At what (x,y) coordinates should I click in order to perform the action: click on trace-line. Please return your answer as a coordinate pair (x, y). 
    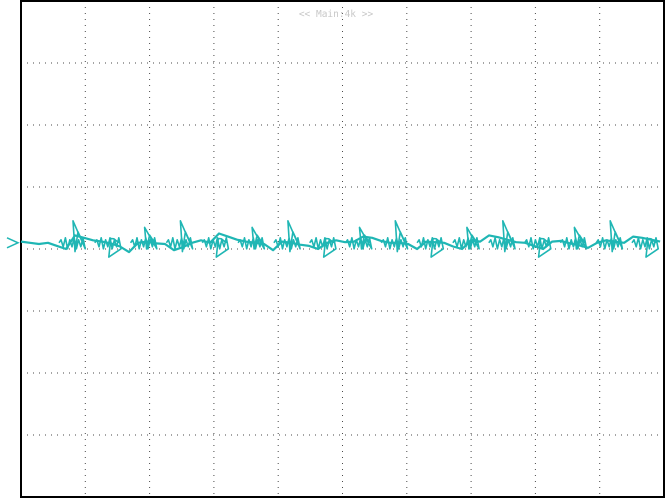
    Looking at the image, I should click on (340, 243).